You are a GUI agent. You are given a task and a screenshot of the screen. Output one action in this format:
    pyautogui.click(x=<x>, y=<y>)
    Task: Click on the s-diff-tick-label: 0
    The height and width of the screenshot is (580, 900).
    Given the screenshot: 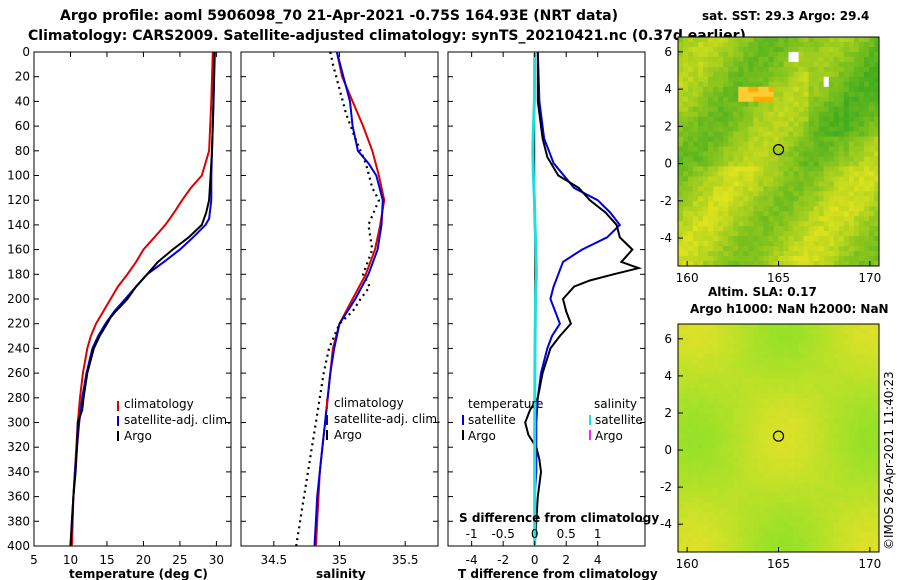 What is the action you would take?
    pyautogui.click(x=535, y=534)
    